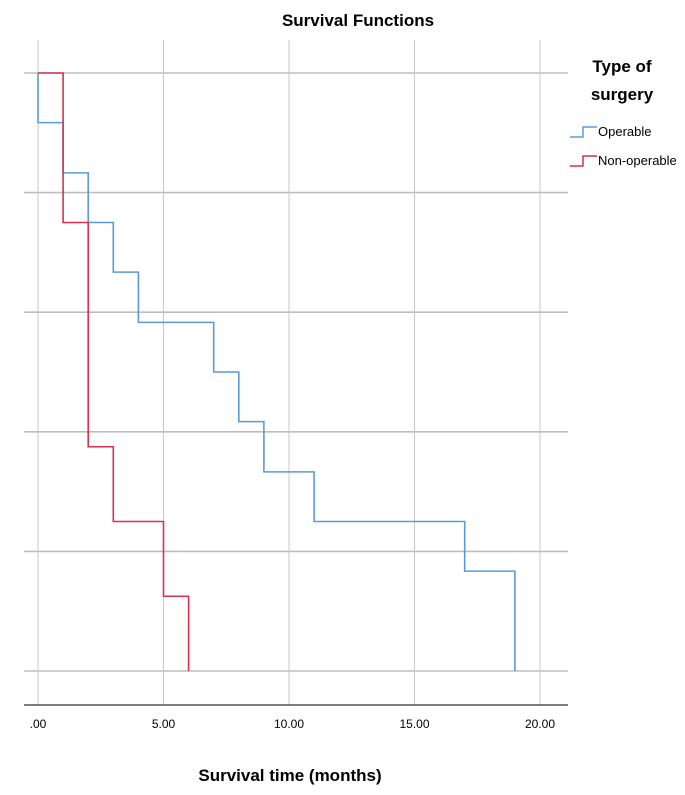  I want to click on legend-label-non-operable: Non-operable, so click(637, 160).